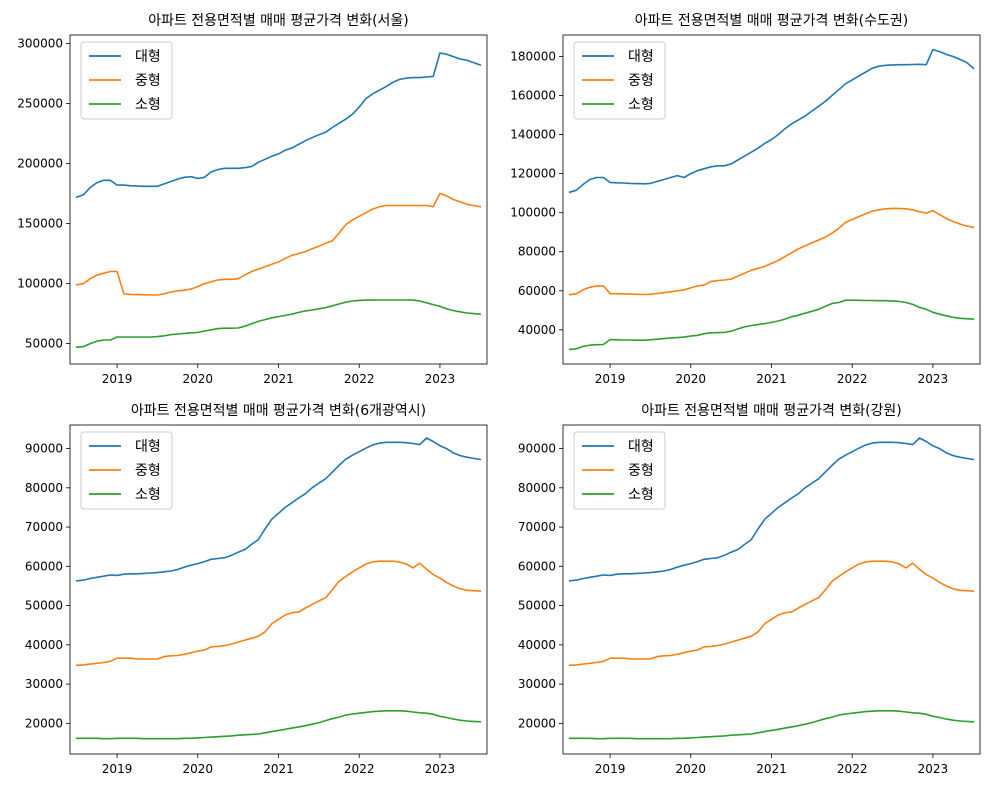 The width and height of the screenshot is (989, 790). I want to click on chart-title: 아파트 전용면적별 매매 평균가격 변화(6개광역시), so click(278, 411).